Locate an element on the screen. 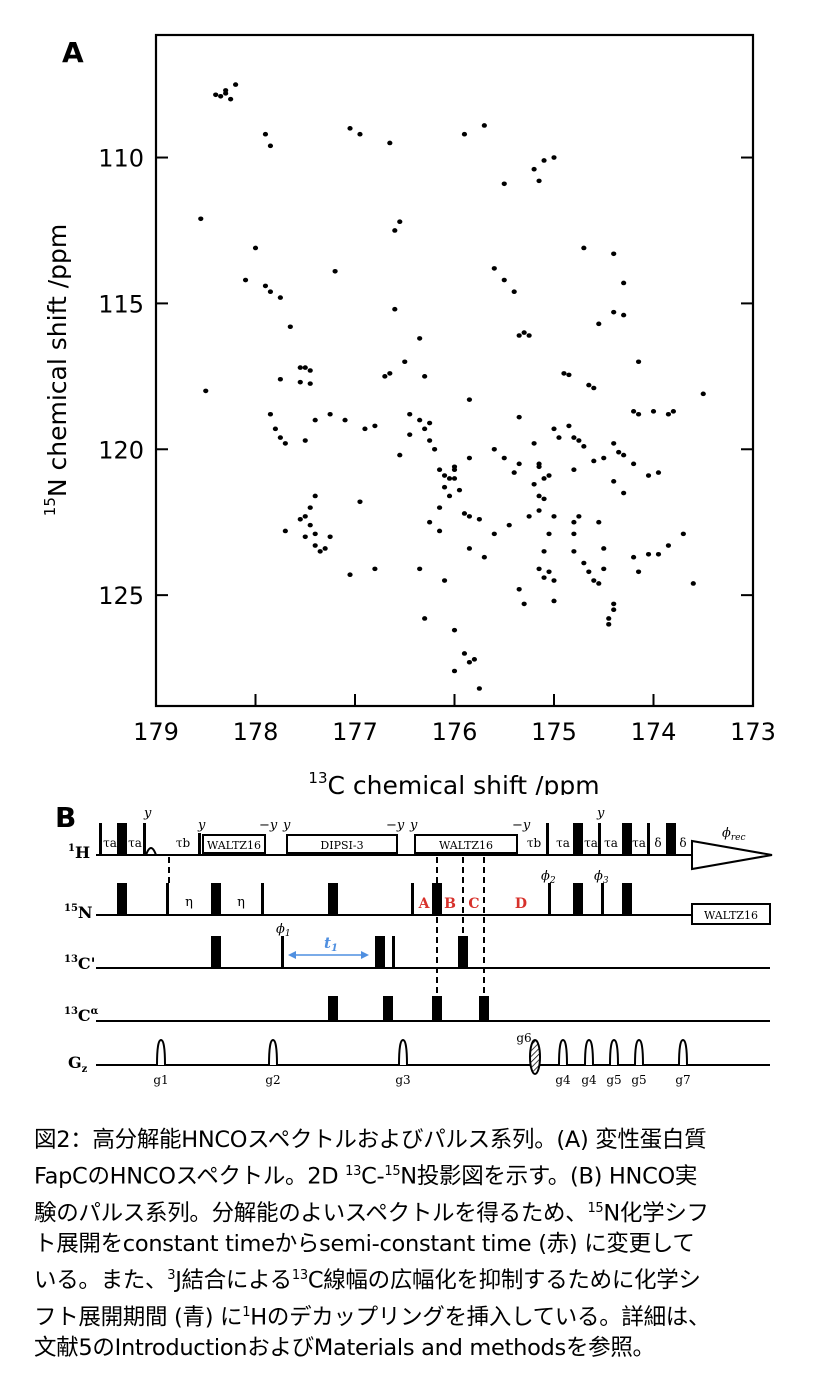 This screenshot has height=1378, width=825. y-tick-label: 110 is located at coordinates (121, 159).